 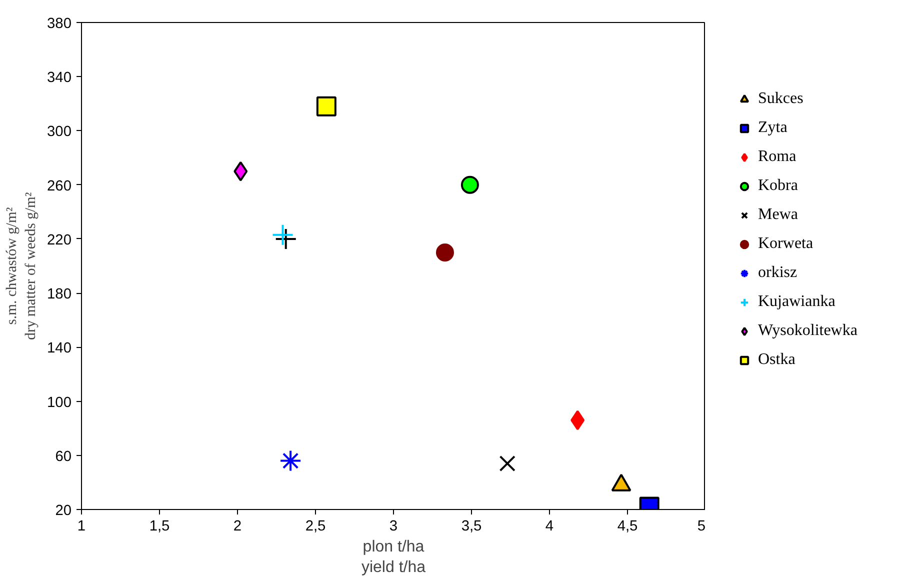 I want to click on y-tick-label: 20, so click(x=63, y=511).